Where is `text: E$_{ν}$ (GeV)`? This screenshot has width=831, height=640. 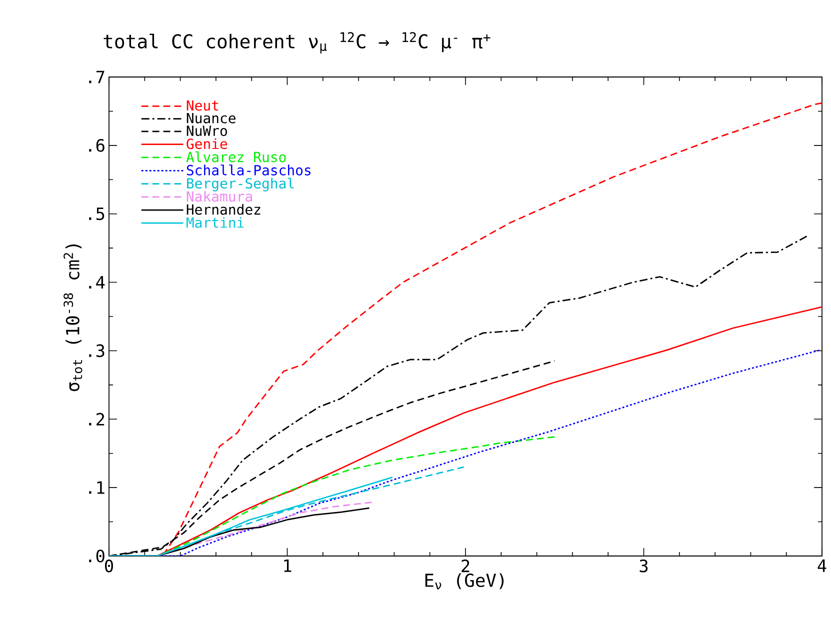 text: E$_{ν}$ (GeV) is located at coordinates (464, 581).